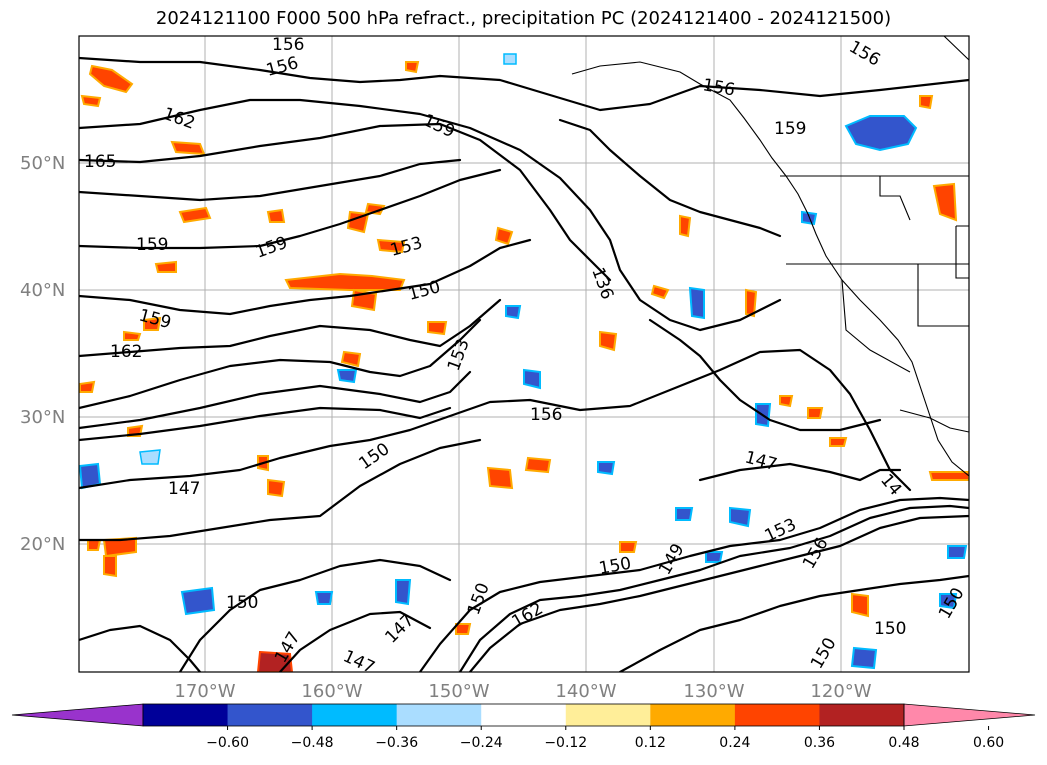  What do you see at coordinates (227, 743) in the screenshot?
I see `colorbar-tick-label: −0.60` at bounding box center [227, 743].